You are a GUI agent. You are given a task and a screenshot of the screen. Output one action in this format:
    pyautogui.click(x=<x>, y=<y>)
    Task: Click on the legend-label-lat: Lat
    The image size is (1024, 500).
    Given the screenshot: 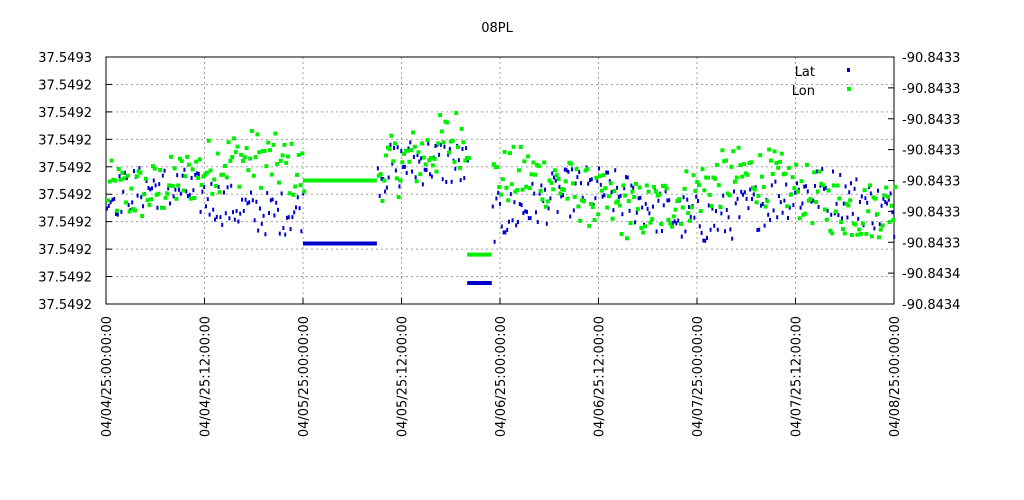 What is the action you would take?
    pyautogui.click(x=805, y=72)
    